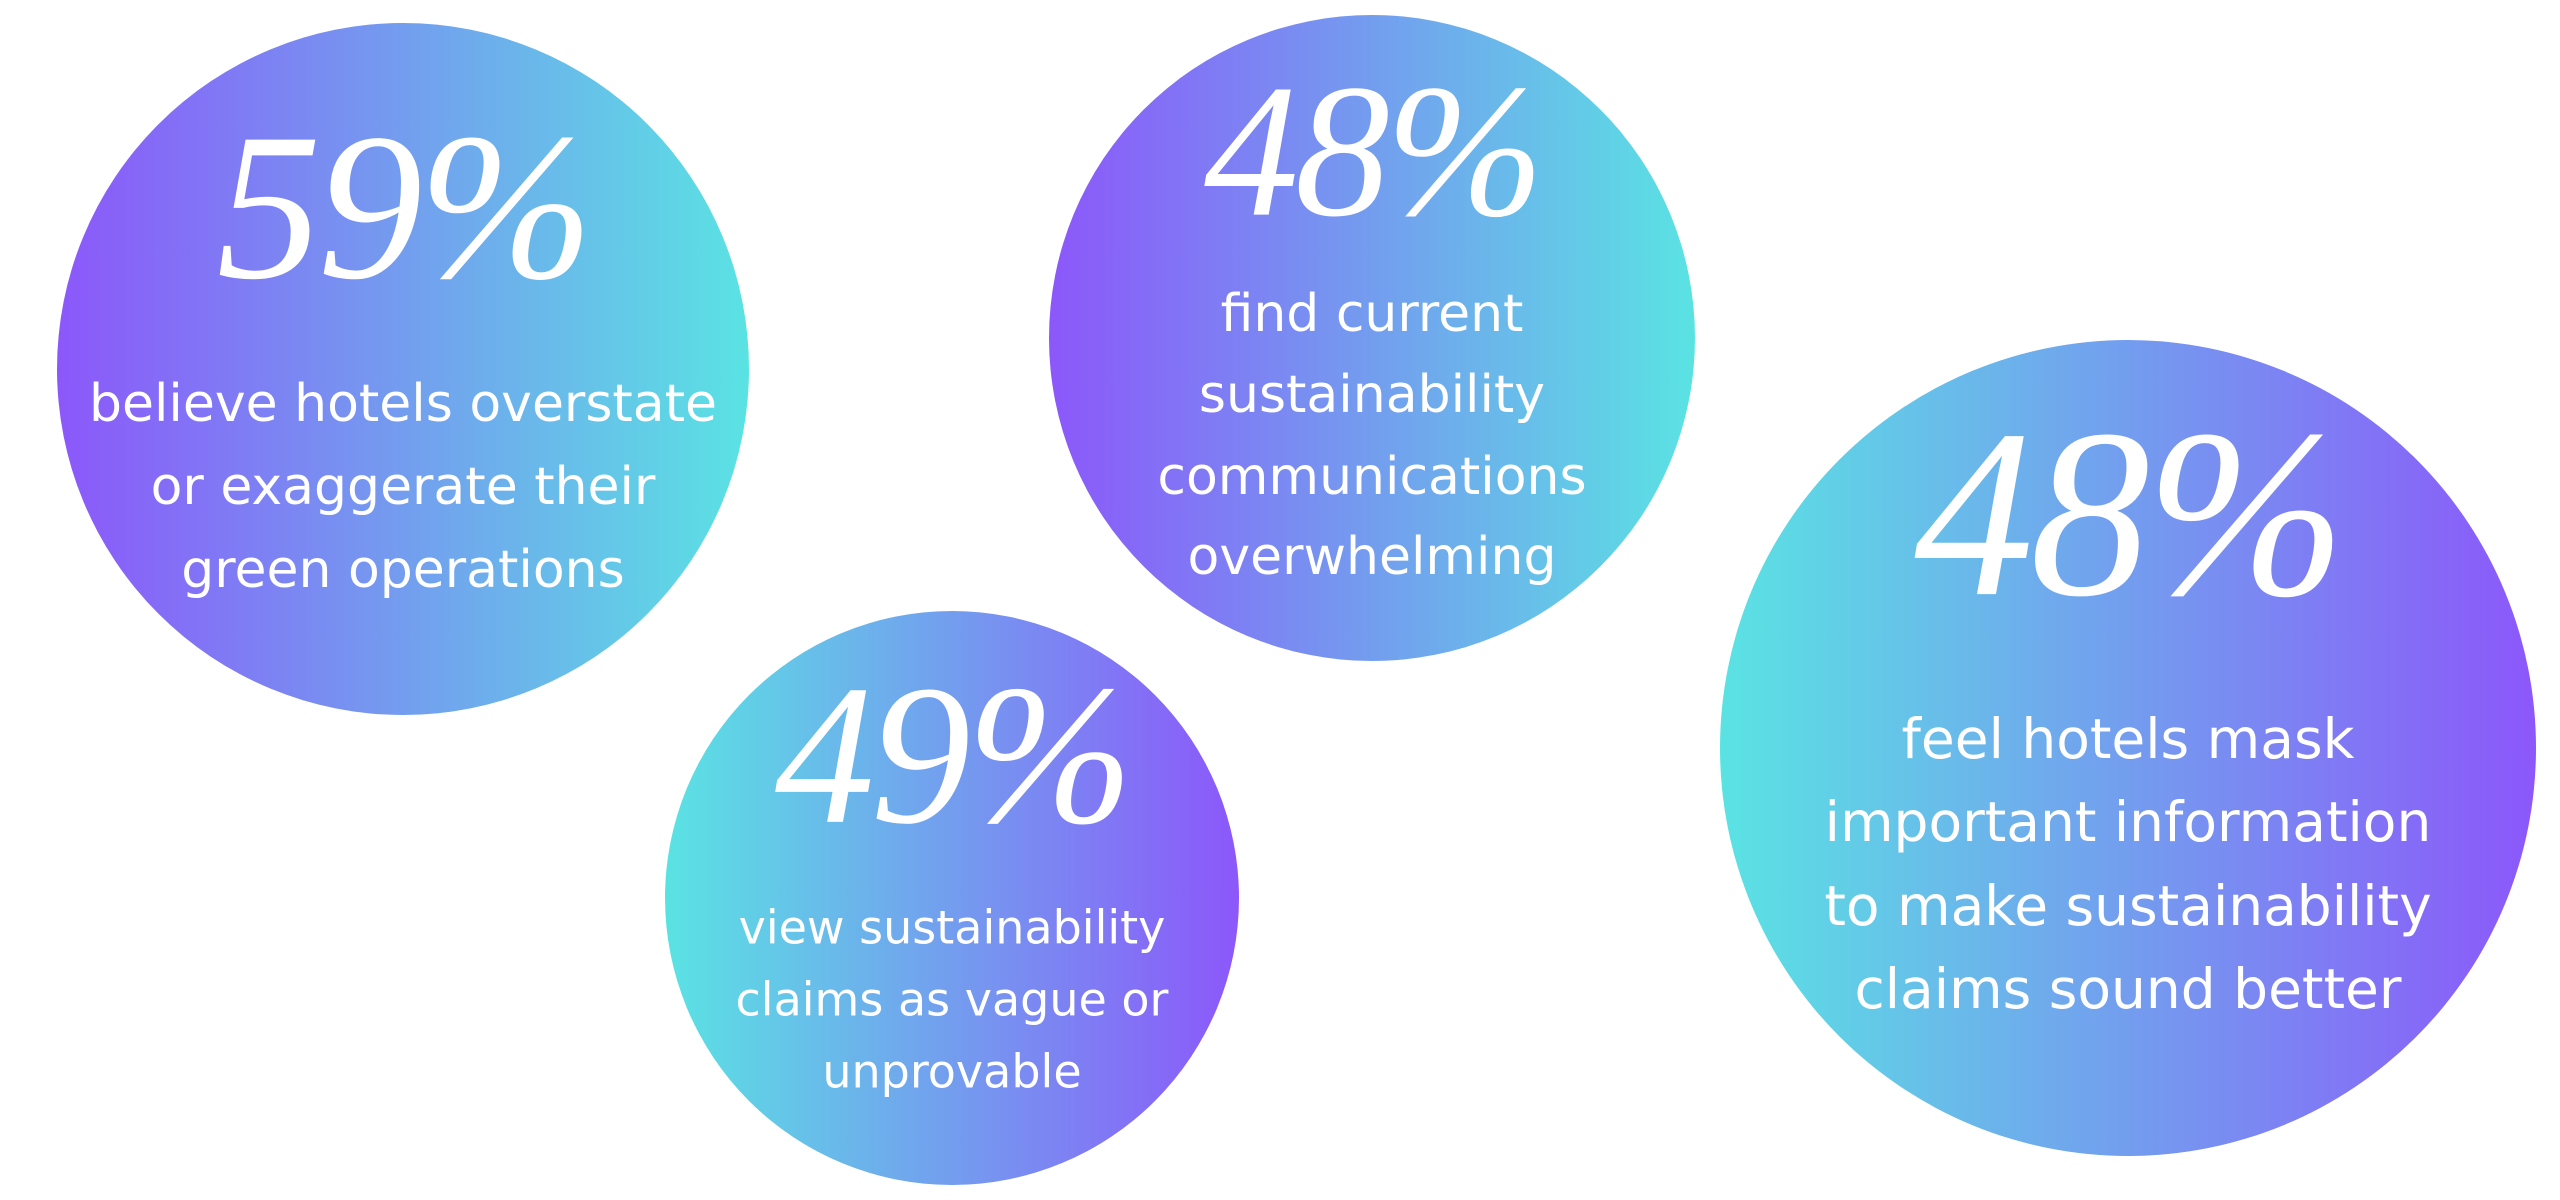 This screenshot has width=2560, height=1200. I want to click on stat-description: view sustainability, so click(952, 928).